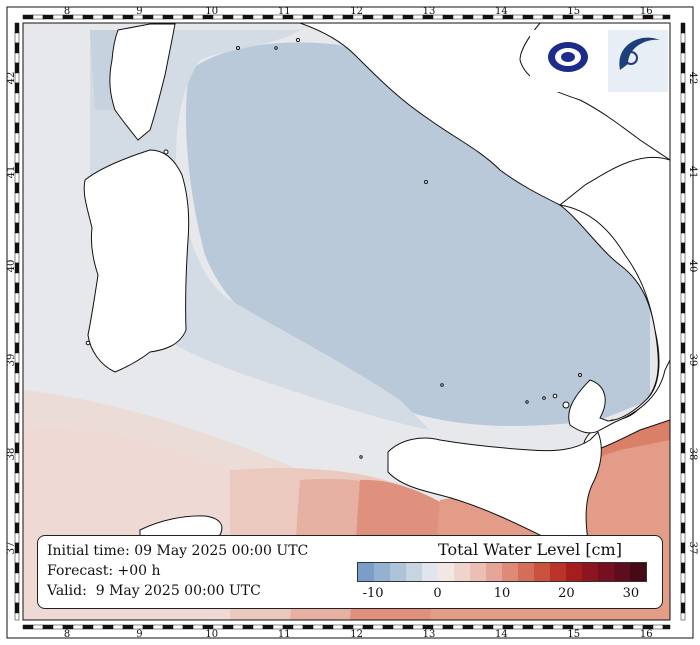 Image resolution: width=700 pixels, height=645 pixels. What do you see at coordinates (284, 634) in the screenshot?
I see `lon-tick-label-bottom: 11` at bounding box center [284, 634].